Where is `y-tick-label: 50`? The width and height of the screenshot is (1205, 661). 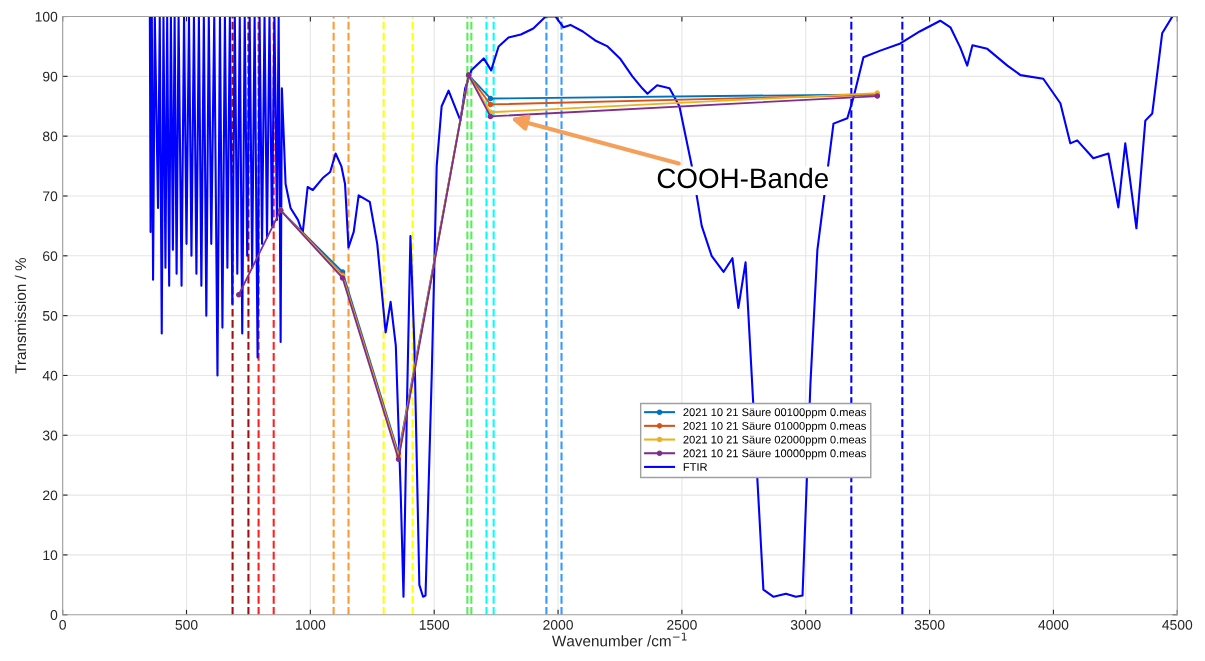
y-tick-label: 50 is located at coordinates (50, 315).